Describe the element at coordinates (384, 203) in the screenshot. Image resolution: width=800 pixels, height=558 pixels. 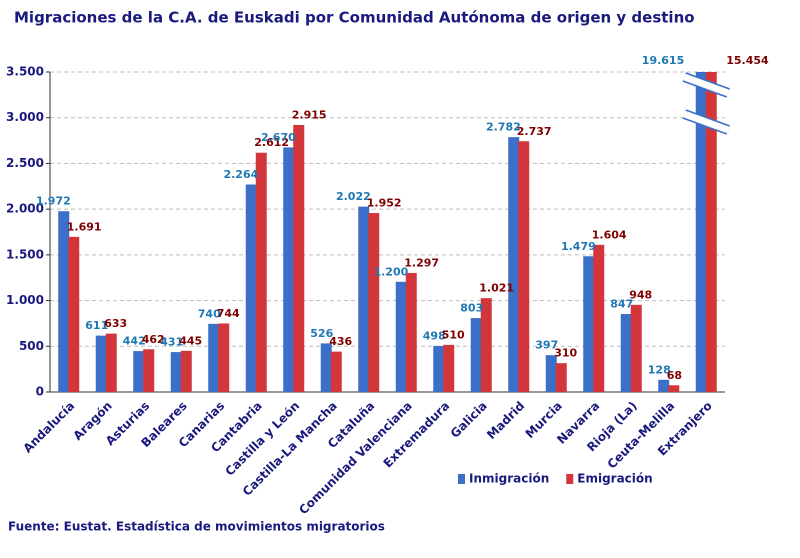
I see `value-label: 1.952` at that location.